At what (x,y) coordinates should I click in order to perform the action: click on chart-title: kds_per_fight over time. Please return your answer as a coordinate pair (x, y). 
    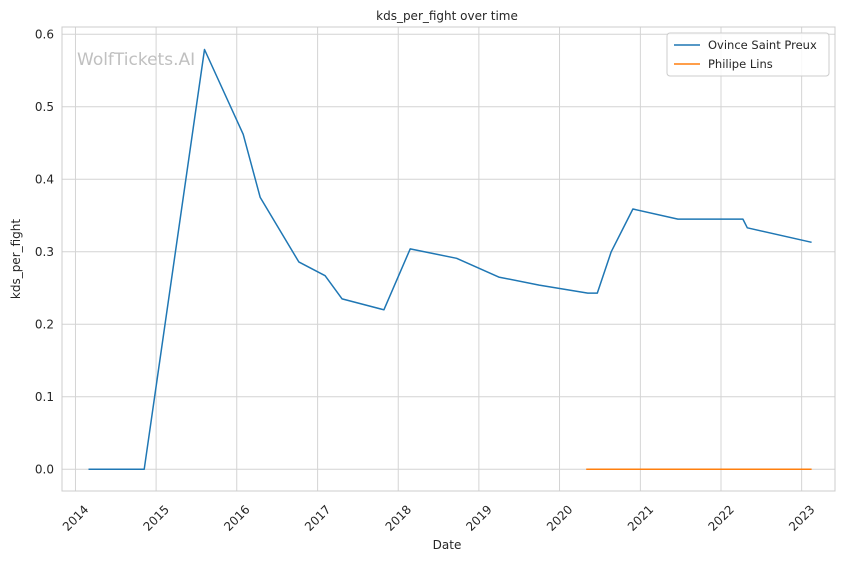
    Looking at the image, I should click on (447, 16).